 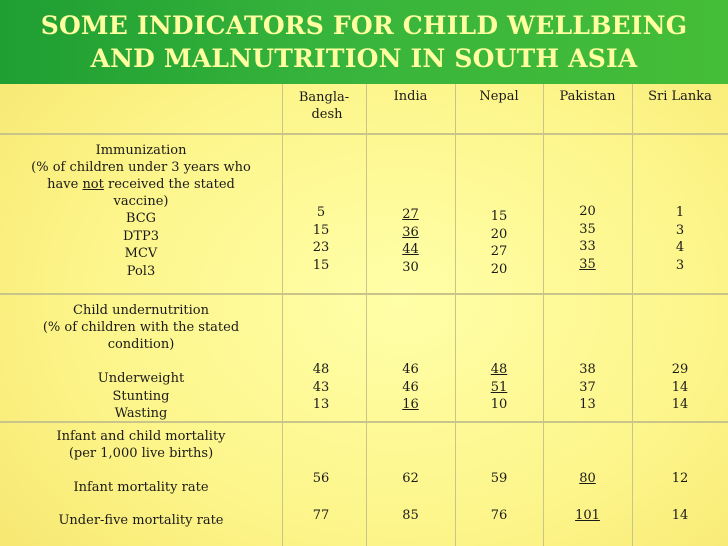 I want to click on cell: 23, so click(x=321, y=247).